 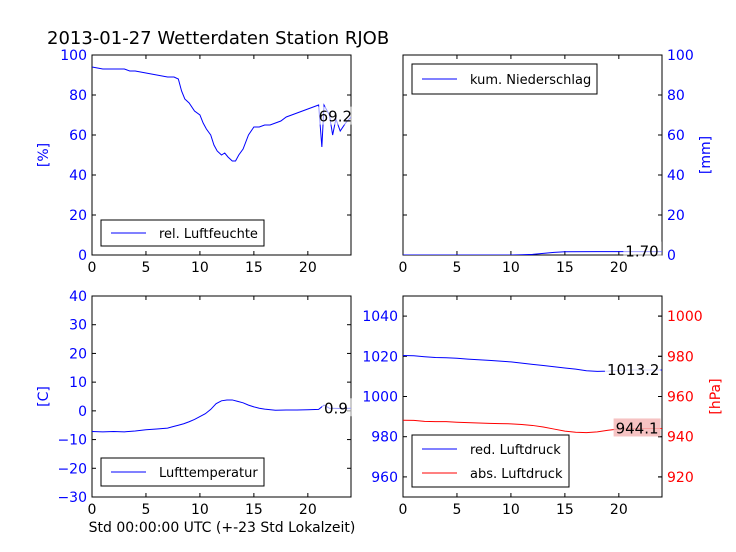 I want to click on figure-title: 2013-01-27 Wetterdaten Station RJOB, so click(x=218, y=38).